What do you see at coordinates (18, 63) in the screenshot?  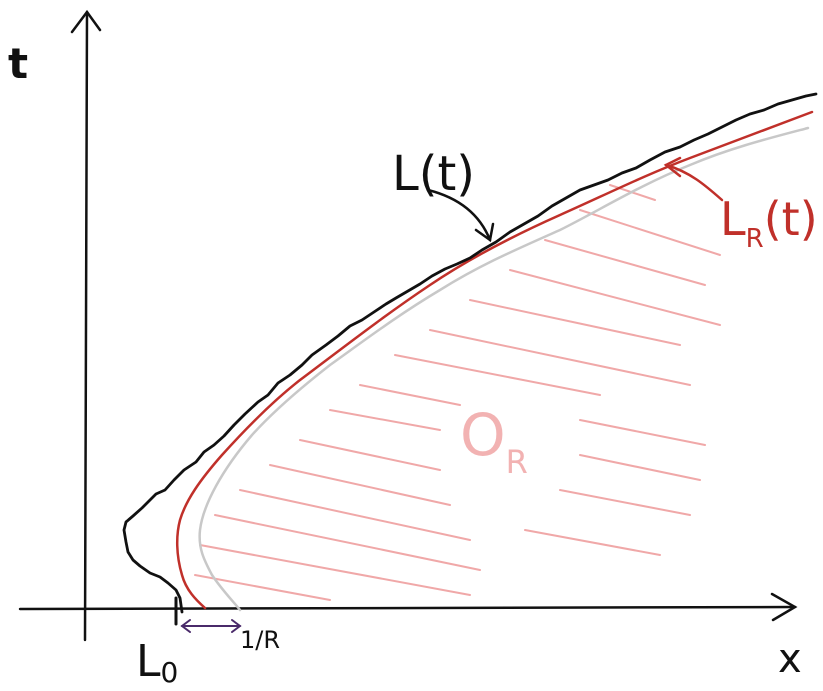 I see `t-axis-label: t` at bounding box center [18, 63].